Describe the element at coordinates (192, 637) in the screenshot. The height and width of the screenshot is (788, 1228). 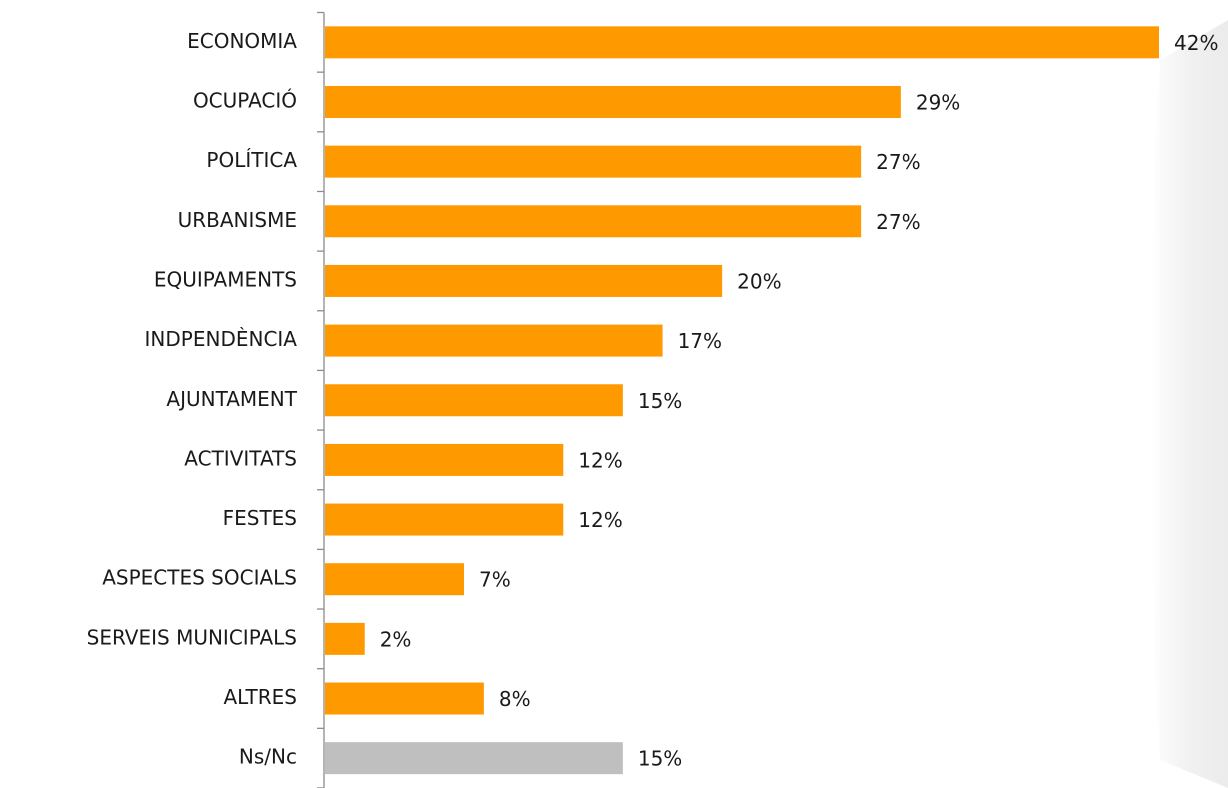
I see `category-label: SERVEIS MUNICIPALS` at that location.